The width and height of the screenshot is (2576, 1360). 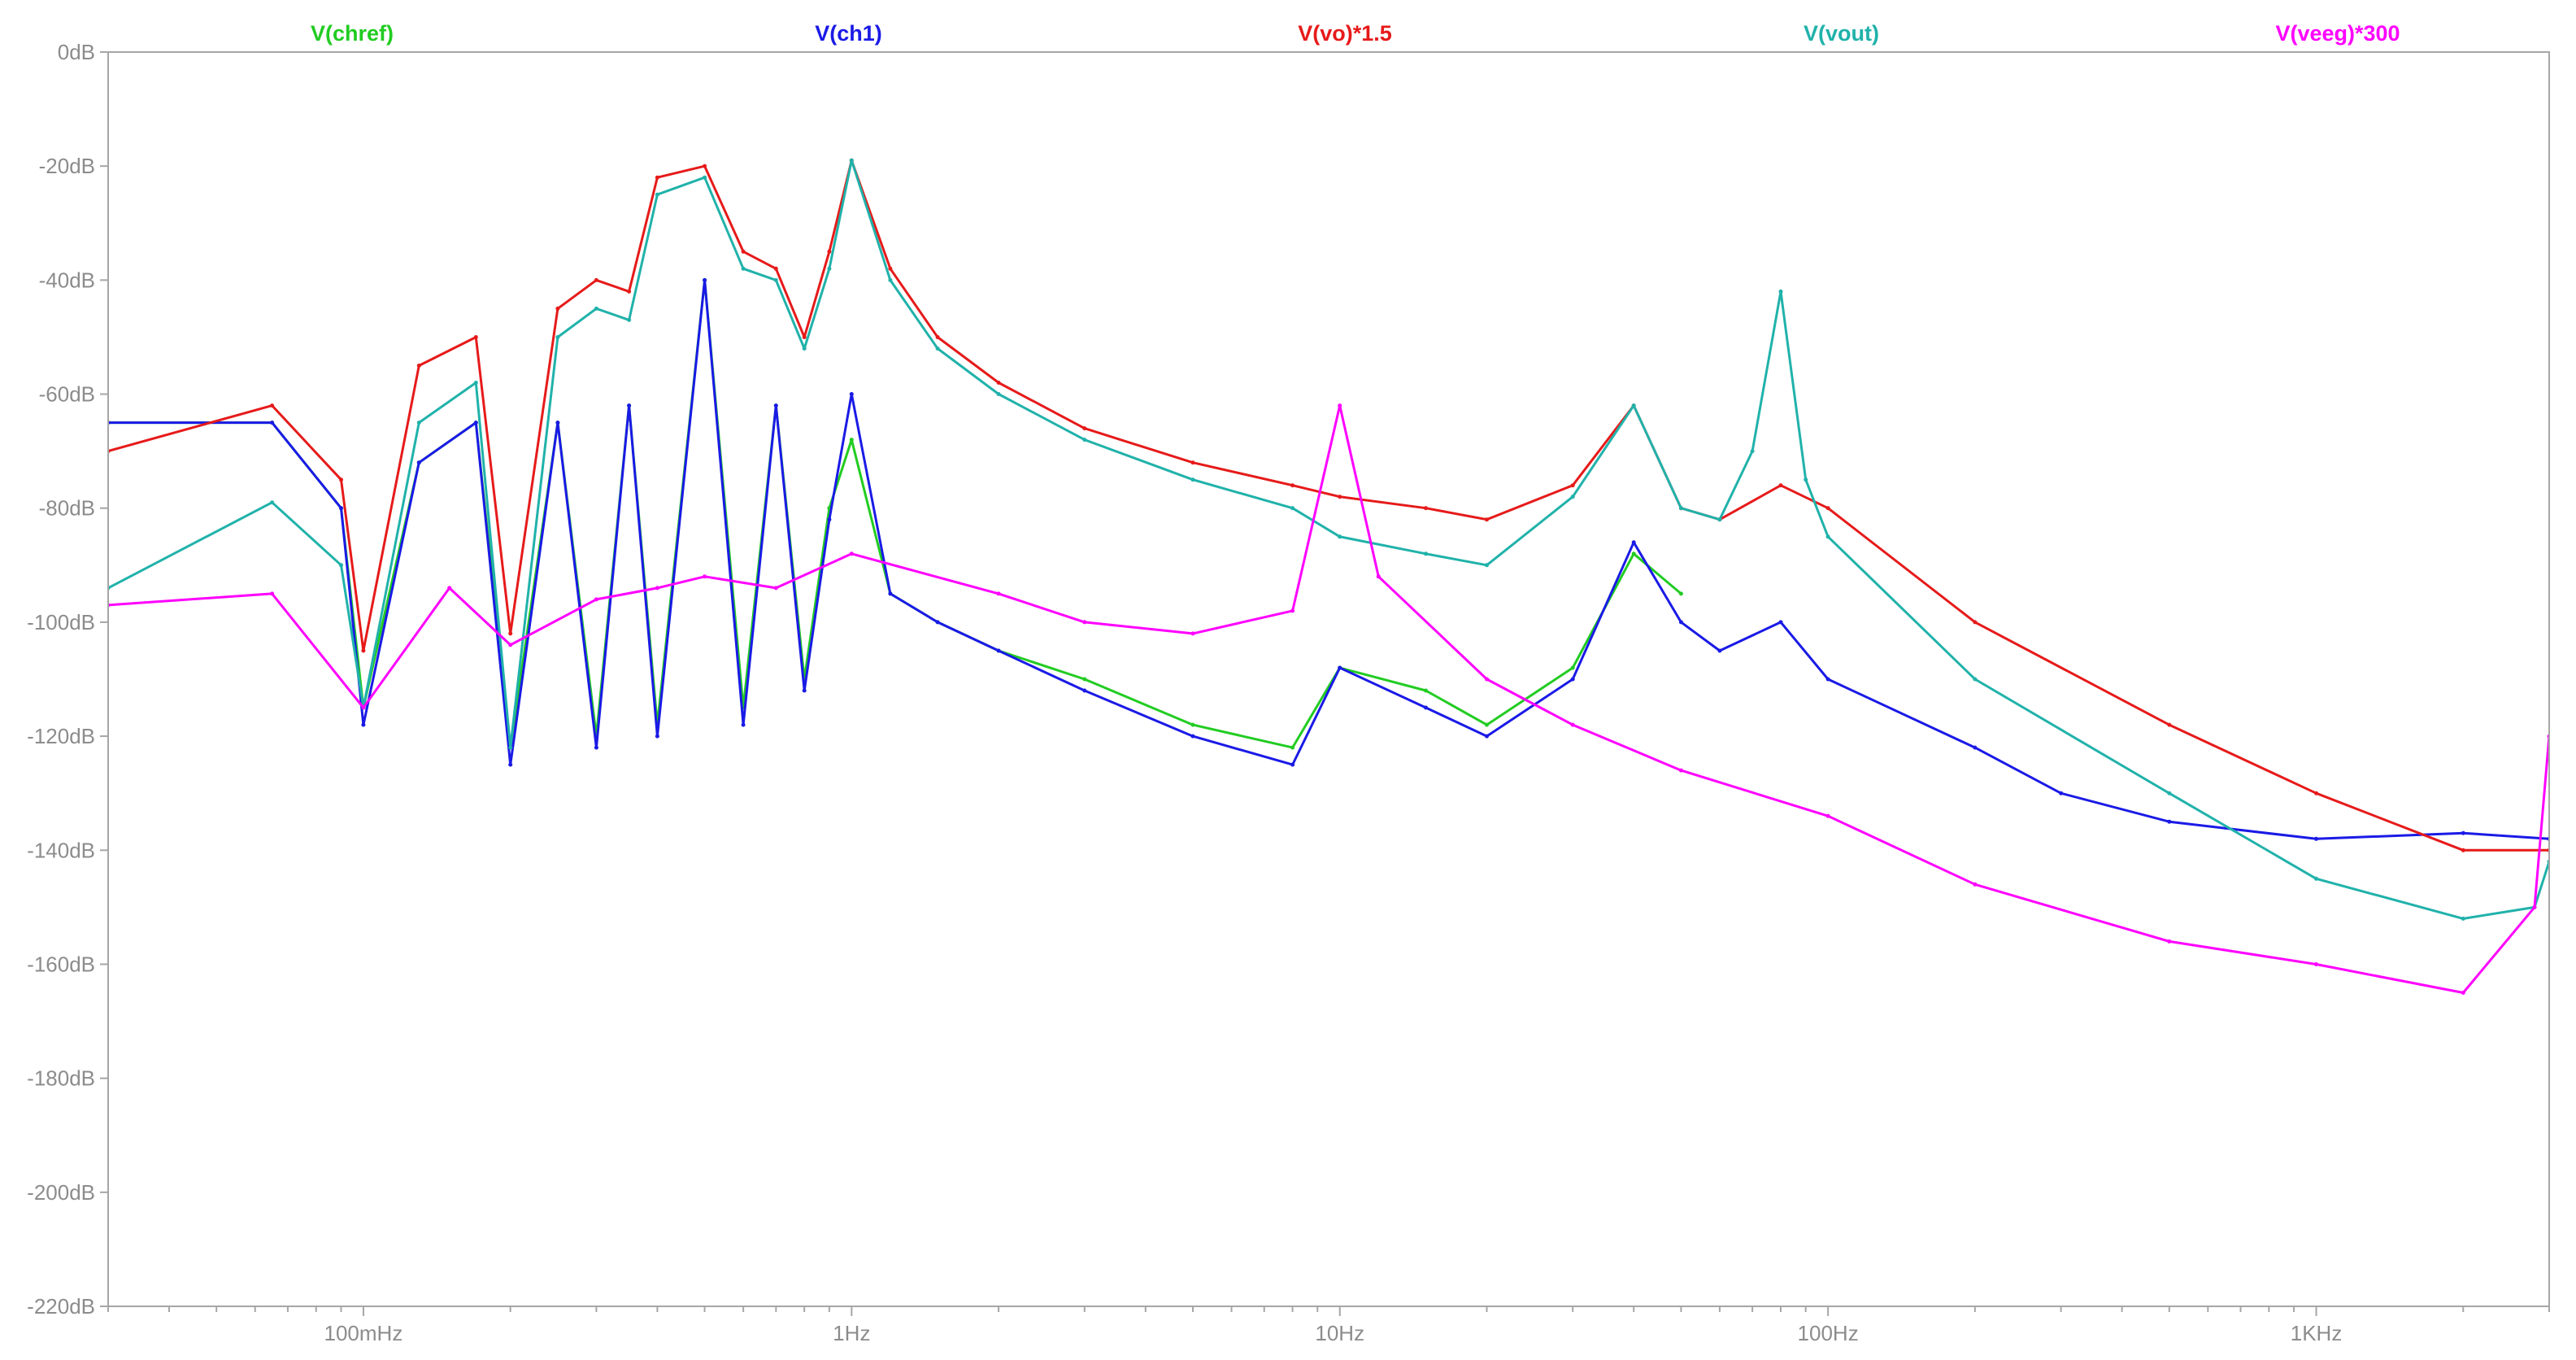 I want to click on y-tick-label: -140dB, so click(x=61, y=850).